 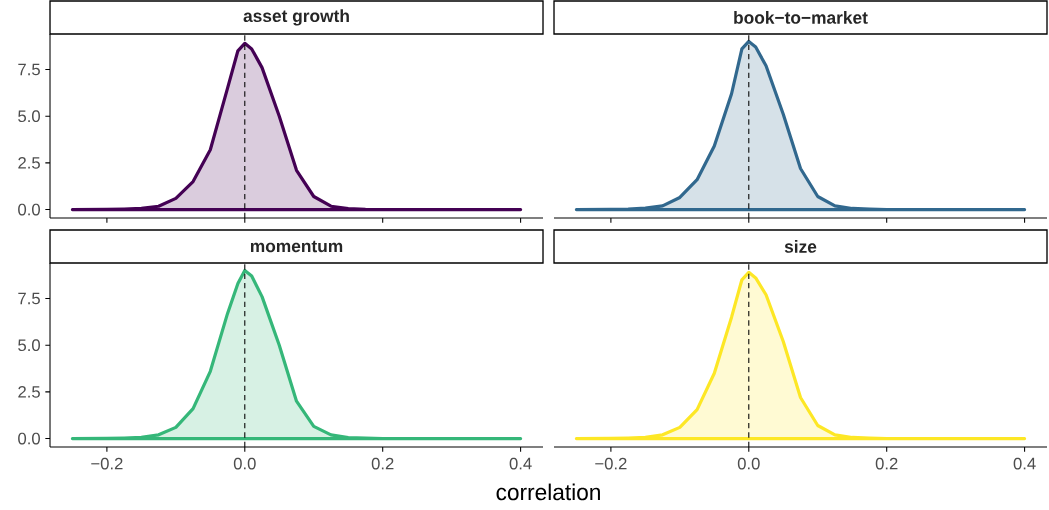 I want to click on x-axis-title: correlation, so click(x=548, y=492).